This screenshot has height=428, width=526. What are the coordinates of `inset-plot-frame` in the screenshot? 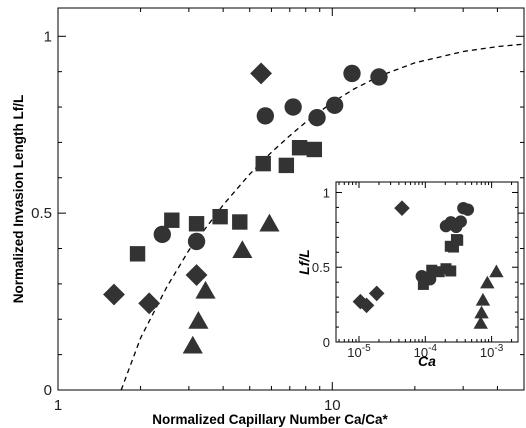 It's located at (427, 262).